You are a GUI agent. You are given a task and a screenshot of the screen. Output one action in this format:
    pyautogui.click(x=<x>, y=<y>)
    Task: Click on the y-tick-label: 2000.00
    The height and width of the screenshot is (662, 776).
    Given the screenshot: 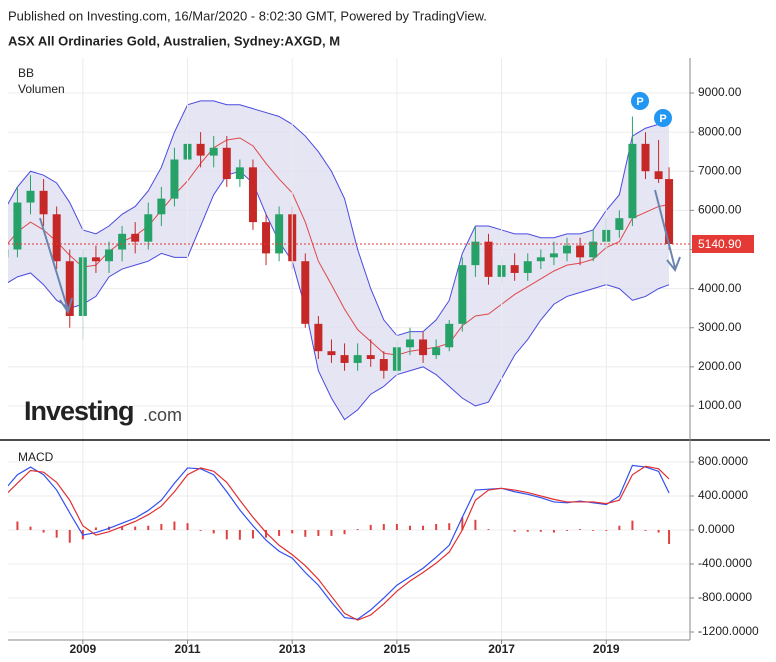 What is the action you would take?
    pyautogui.click(x=720, y=366)
    